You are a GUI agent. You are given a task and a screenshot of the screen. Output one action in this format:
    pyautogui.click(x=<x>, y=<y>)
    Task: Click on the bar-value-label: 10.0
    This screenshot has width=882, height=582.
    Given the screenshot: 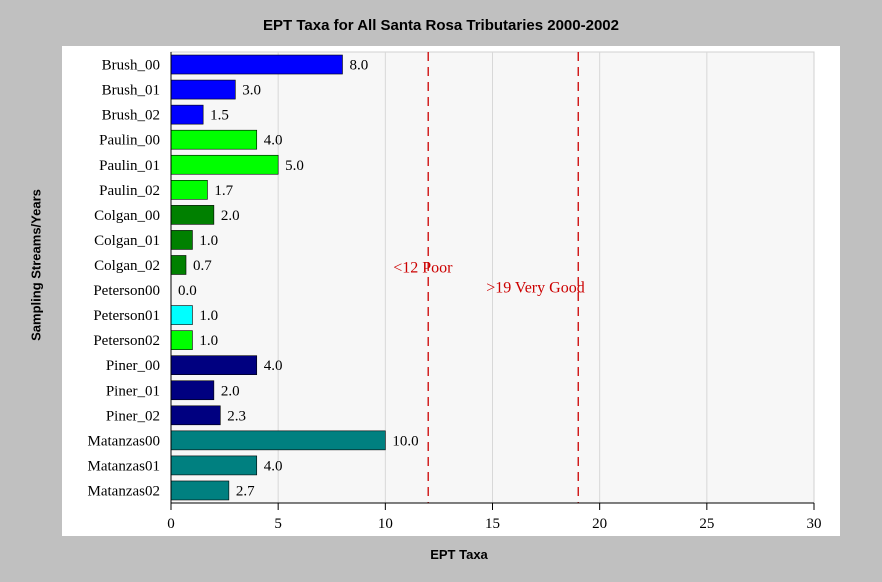 What is the action you would take?
    pyautogui.click(x=405, y=441)
    